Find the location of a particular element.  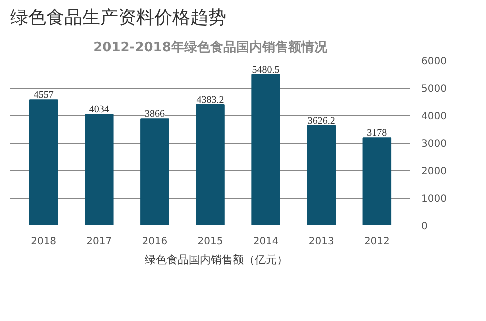

y-tick-label: 2000 is located at coordinates (434, 172).